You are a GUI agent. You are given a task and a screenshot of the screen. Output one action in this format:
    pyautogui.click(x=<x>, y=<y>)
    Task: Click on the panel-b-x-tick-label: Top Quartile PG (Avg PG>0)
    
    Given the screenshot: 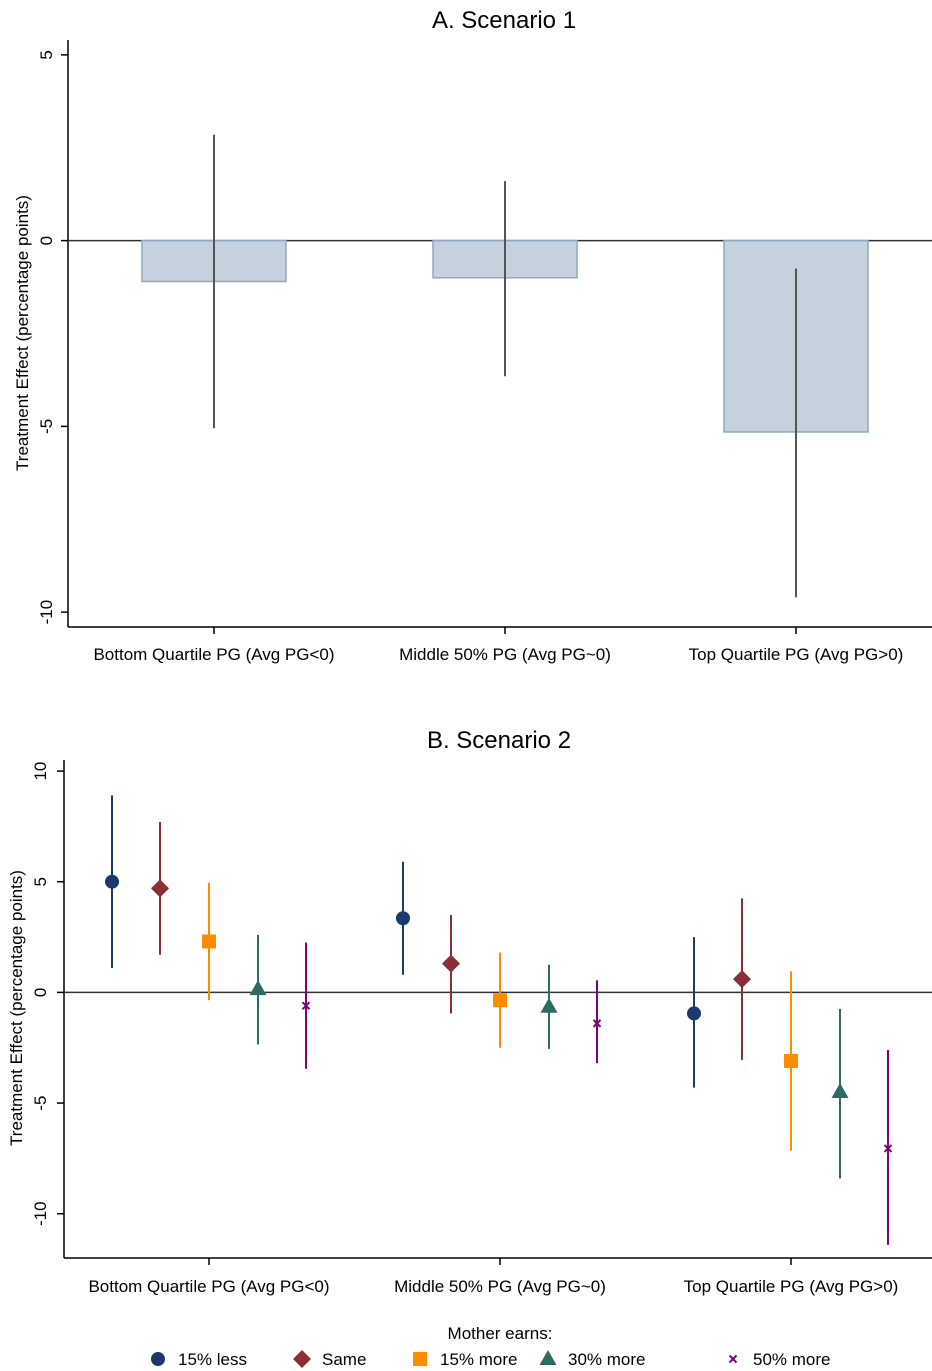 What is the action you would take?
    pyautogui.click(x=791, y=1286)
    